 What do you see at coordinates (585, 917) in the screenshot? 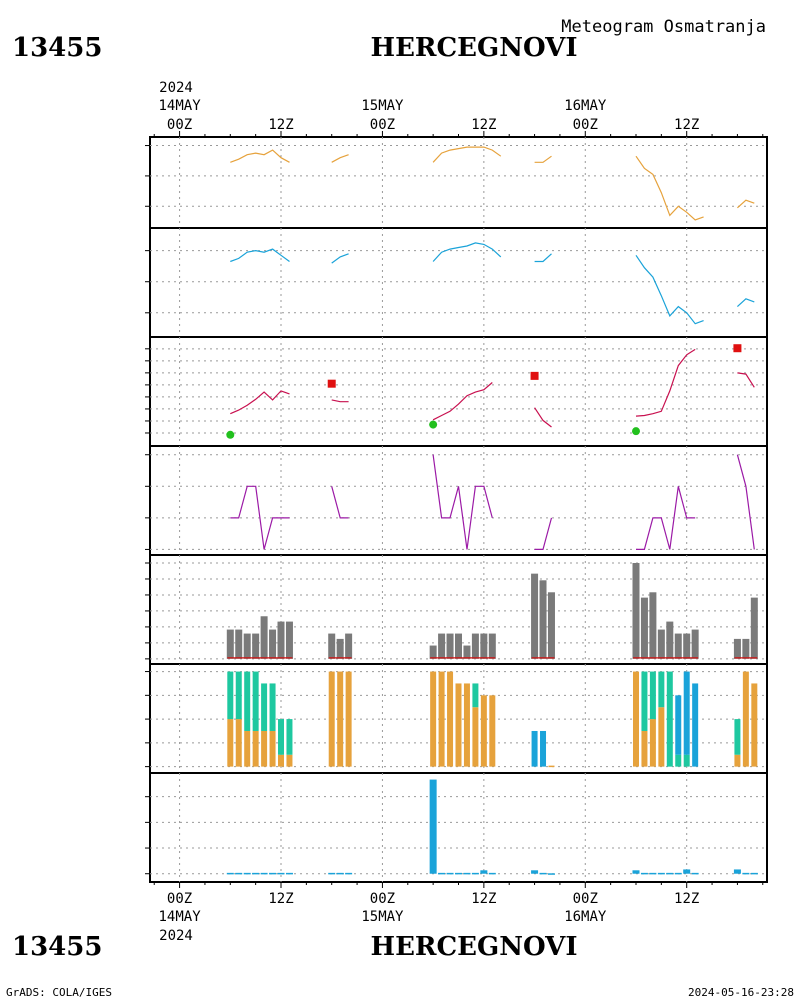
I see `date-label-bottom: 16MAY` at bounding box center [585, 917].